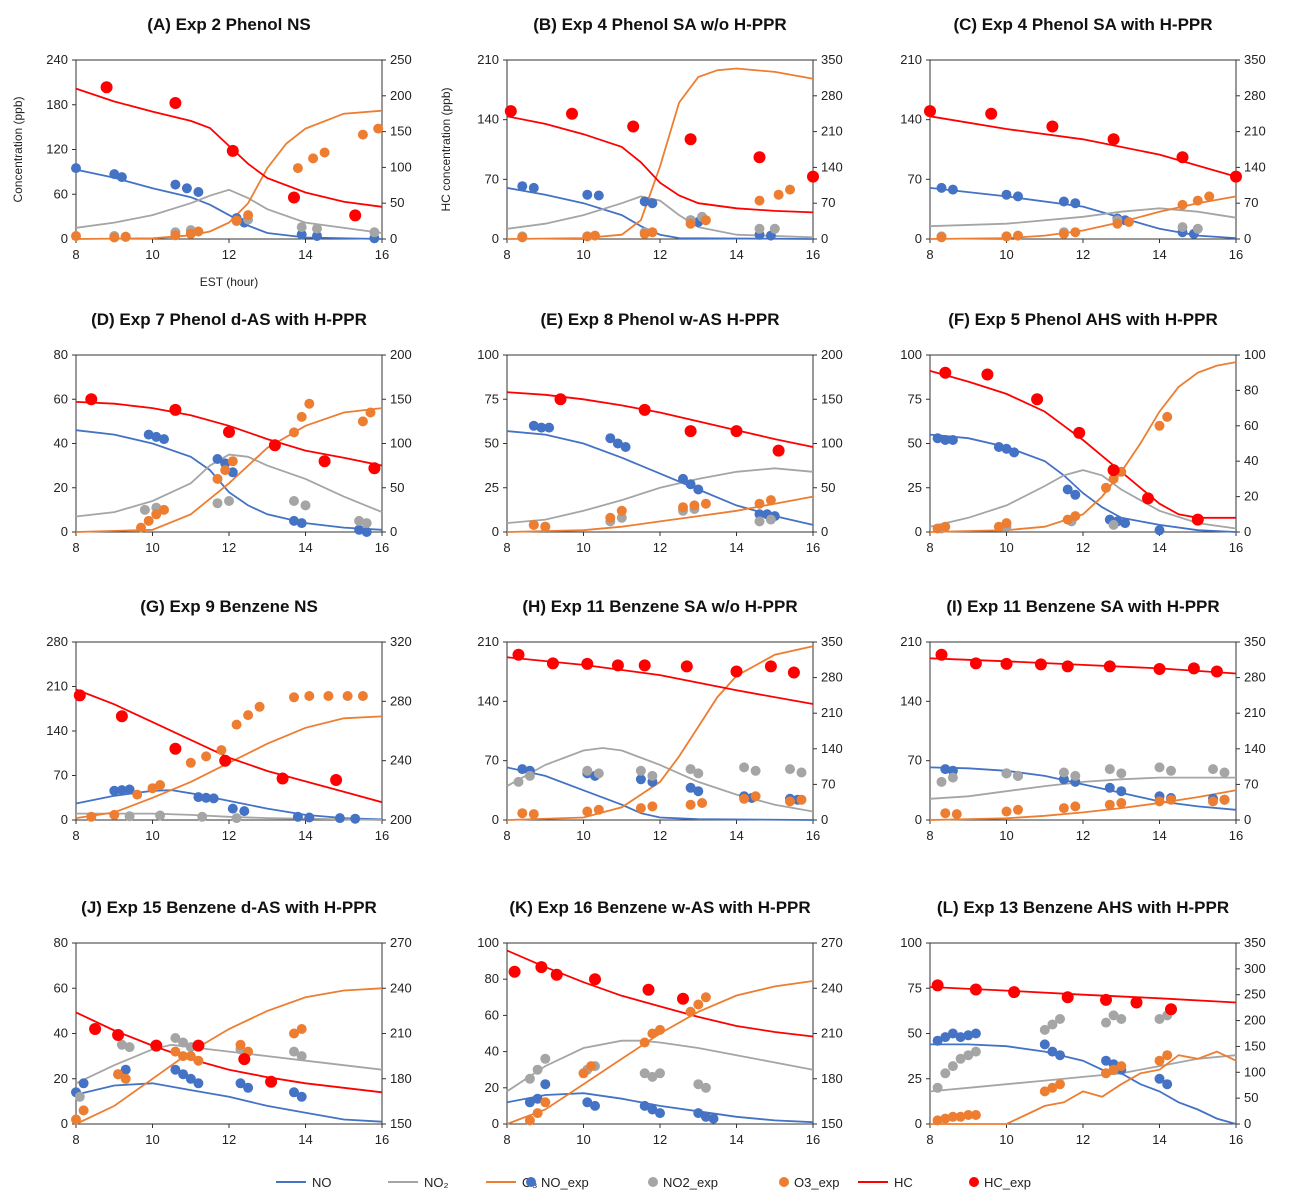  I want to click on y-tick-label: 20, so click(61, 1078).